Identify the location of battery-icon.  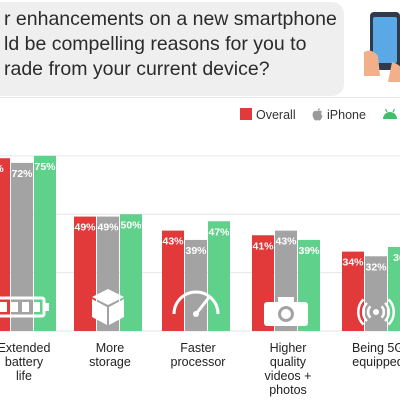
(24, 307).